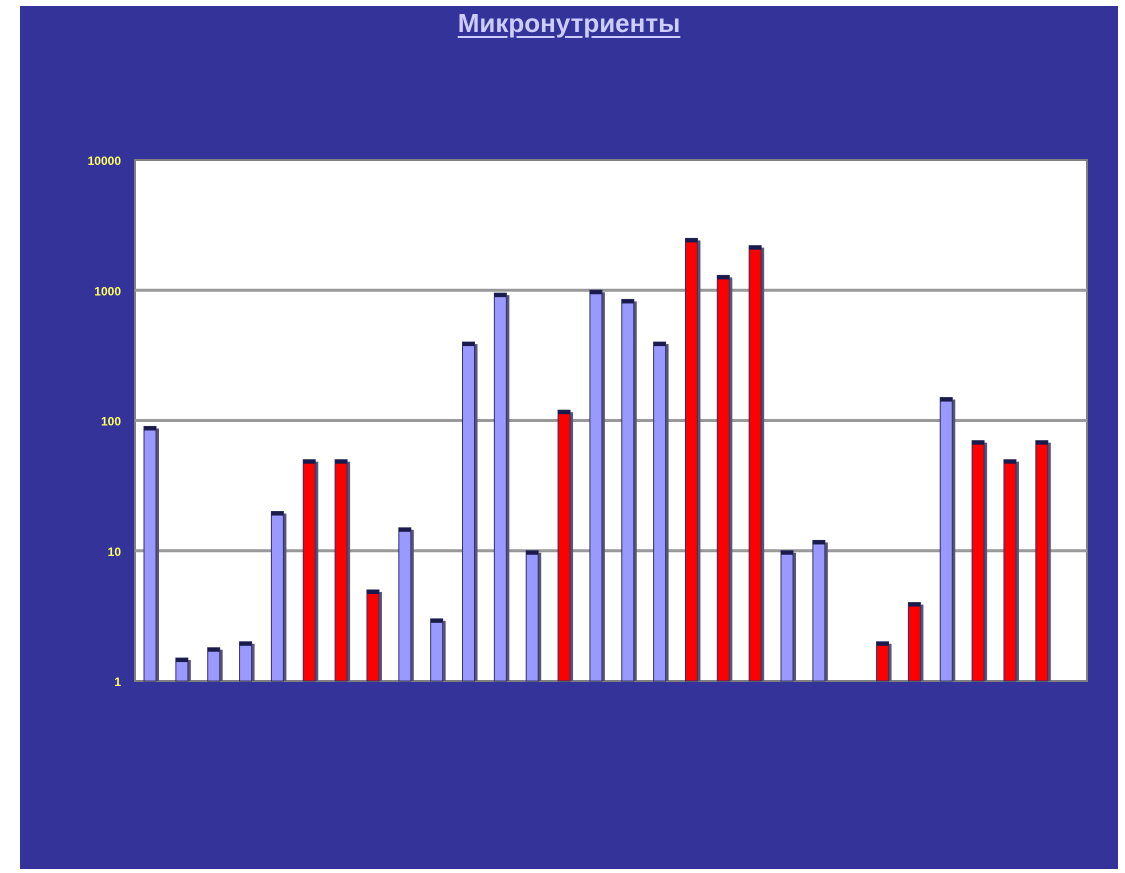  What do you see at coordinates (111, 422) in the screenshot?
I see `y-tick-label: 100` at bounding box center [111, 422].